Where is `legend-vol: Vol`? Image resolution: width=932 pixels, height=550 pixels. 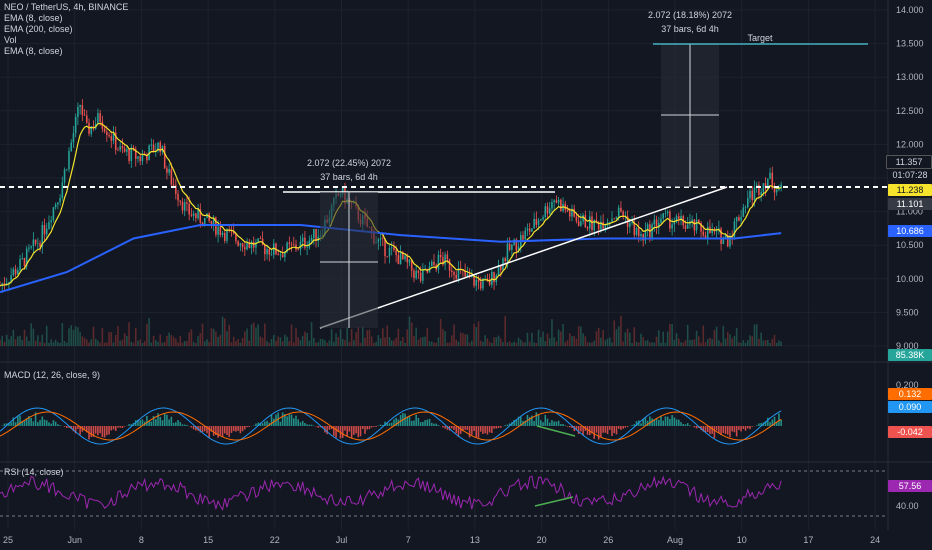
legend-vol: Vol is located at coordinates (10, 40).